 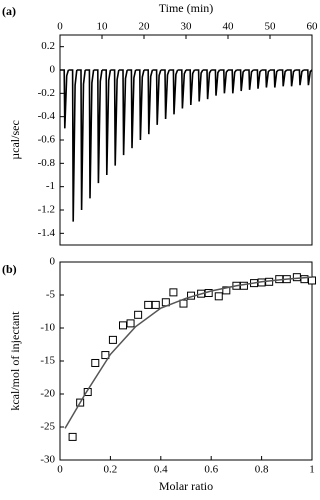 What do you see at coordinates (145, 27) in the screenshot?
I see `x-tick-label: 20` at bounding box center [145, 27].